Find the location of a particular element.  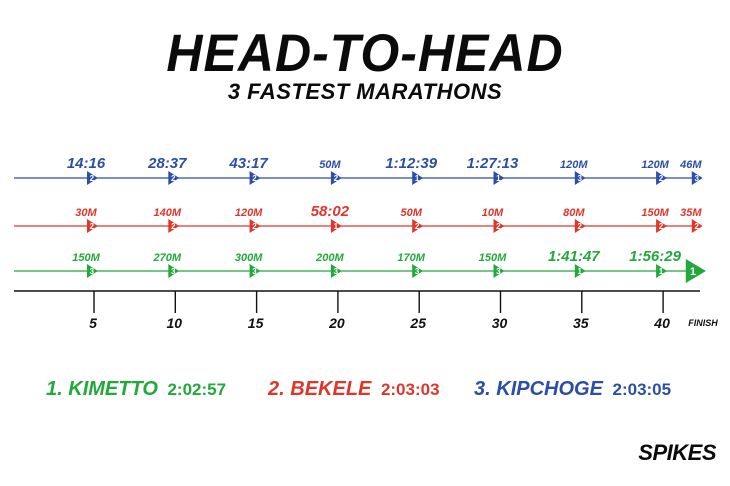

split-label: 10M is located at coordinates (493, 213).